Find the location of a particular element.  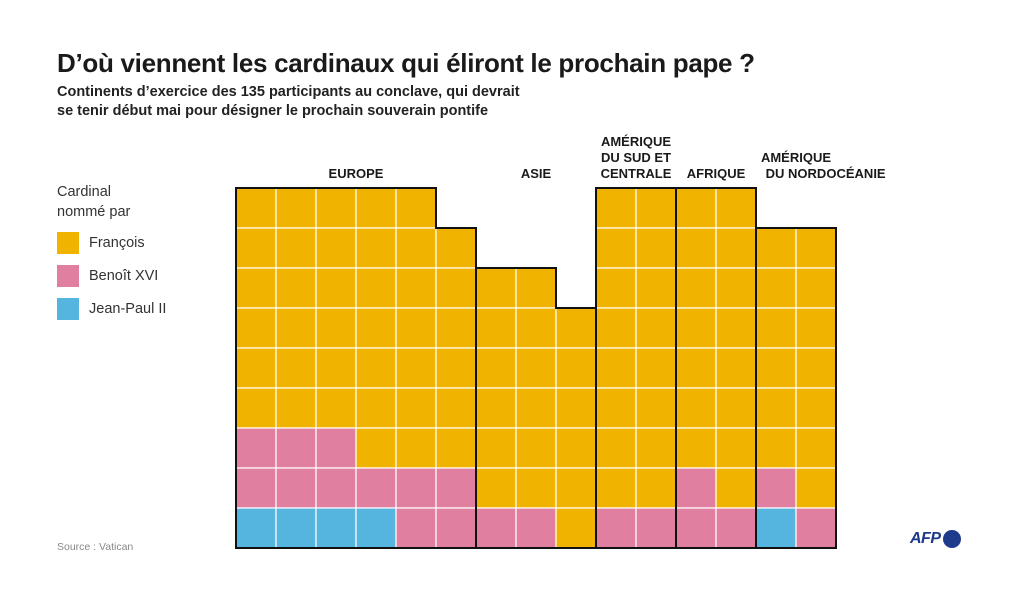

continent-label-amerique-du-nord: AMÉRIQUE DU NORD is located at coordinates (796, 165).